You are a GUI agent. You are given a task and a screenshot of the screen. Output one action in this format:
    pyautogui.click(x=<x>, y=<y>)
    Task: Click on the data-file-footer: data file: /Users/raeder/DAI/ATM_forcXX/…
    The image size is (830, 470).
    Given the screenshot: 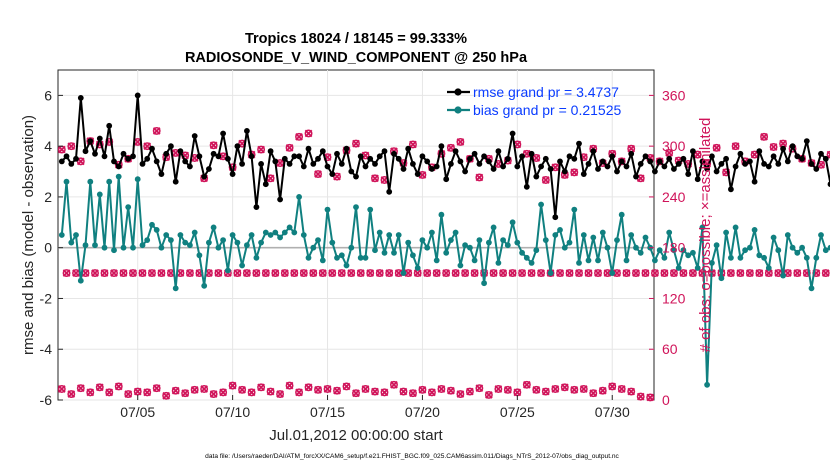 What is the action you would take?
    pyautogui.click(x=412, y=456)
    